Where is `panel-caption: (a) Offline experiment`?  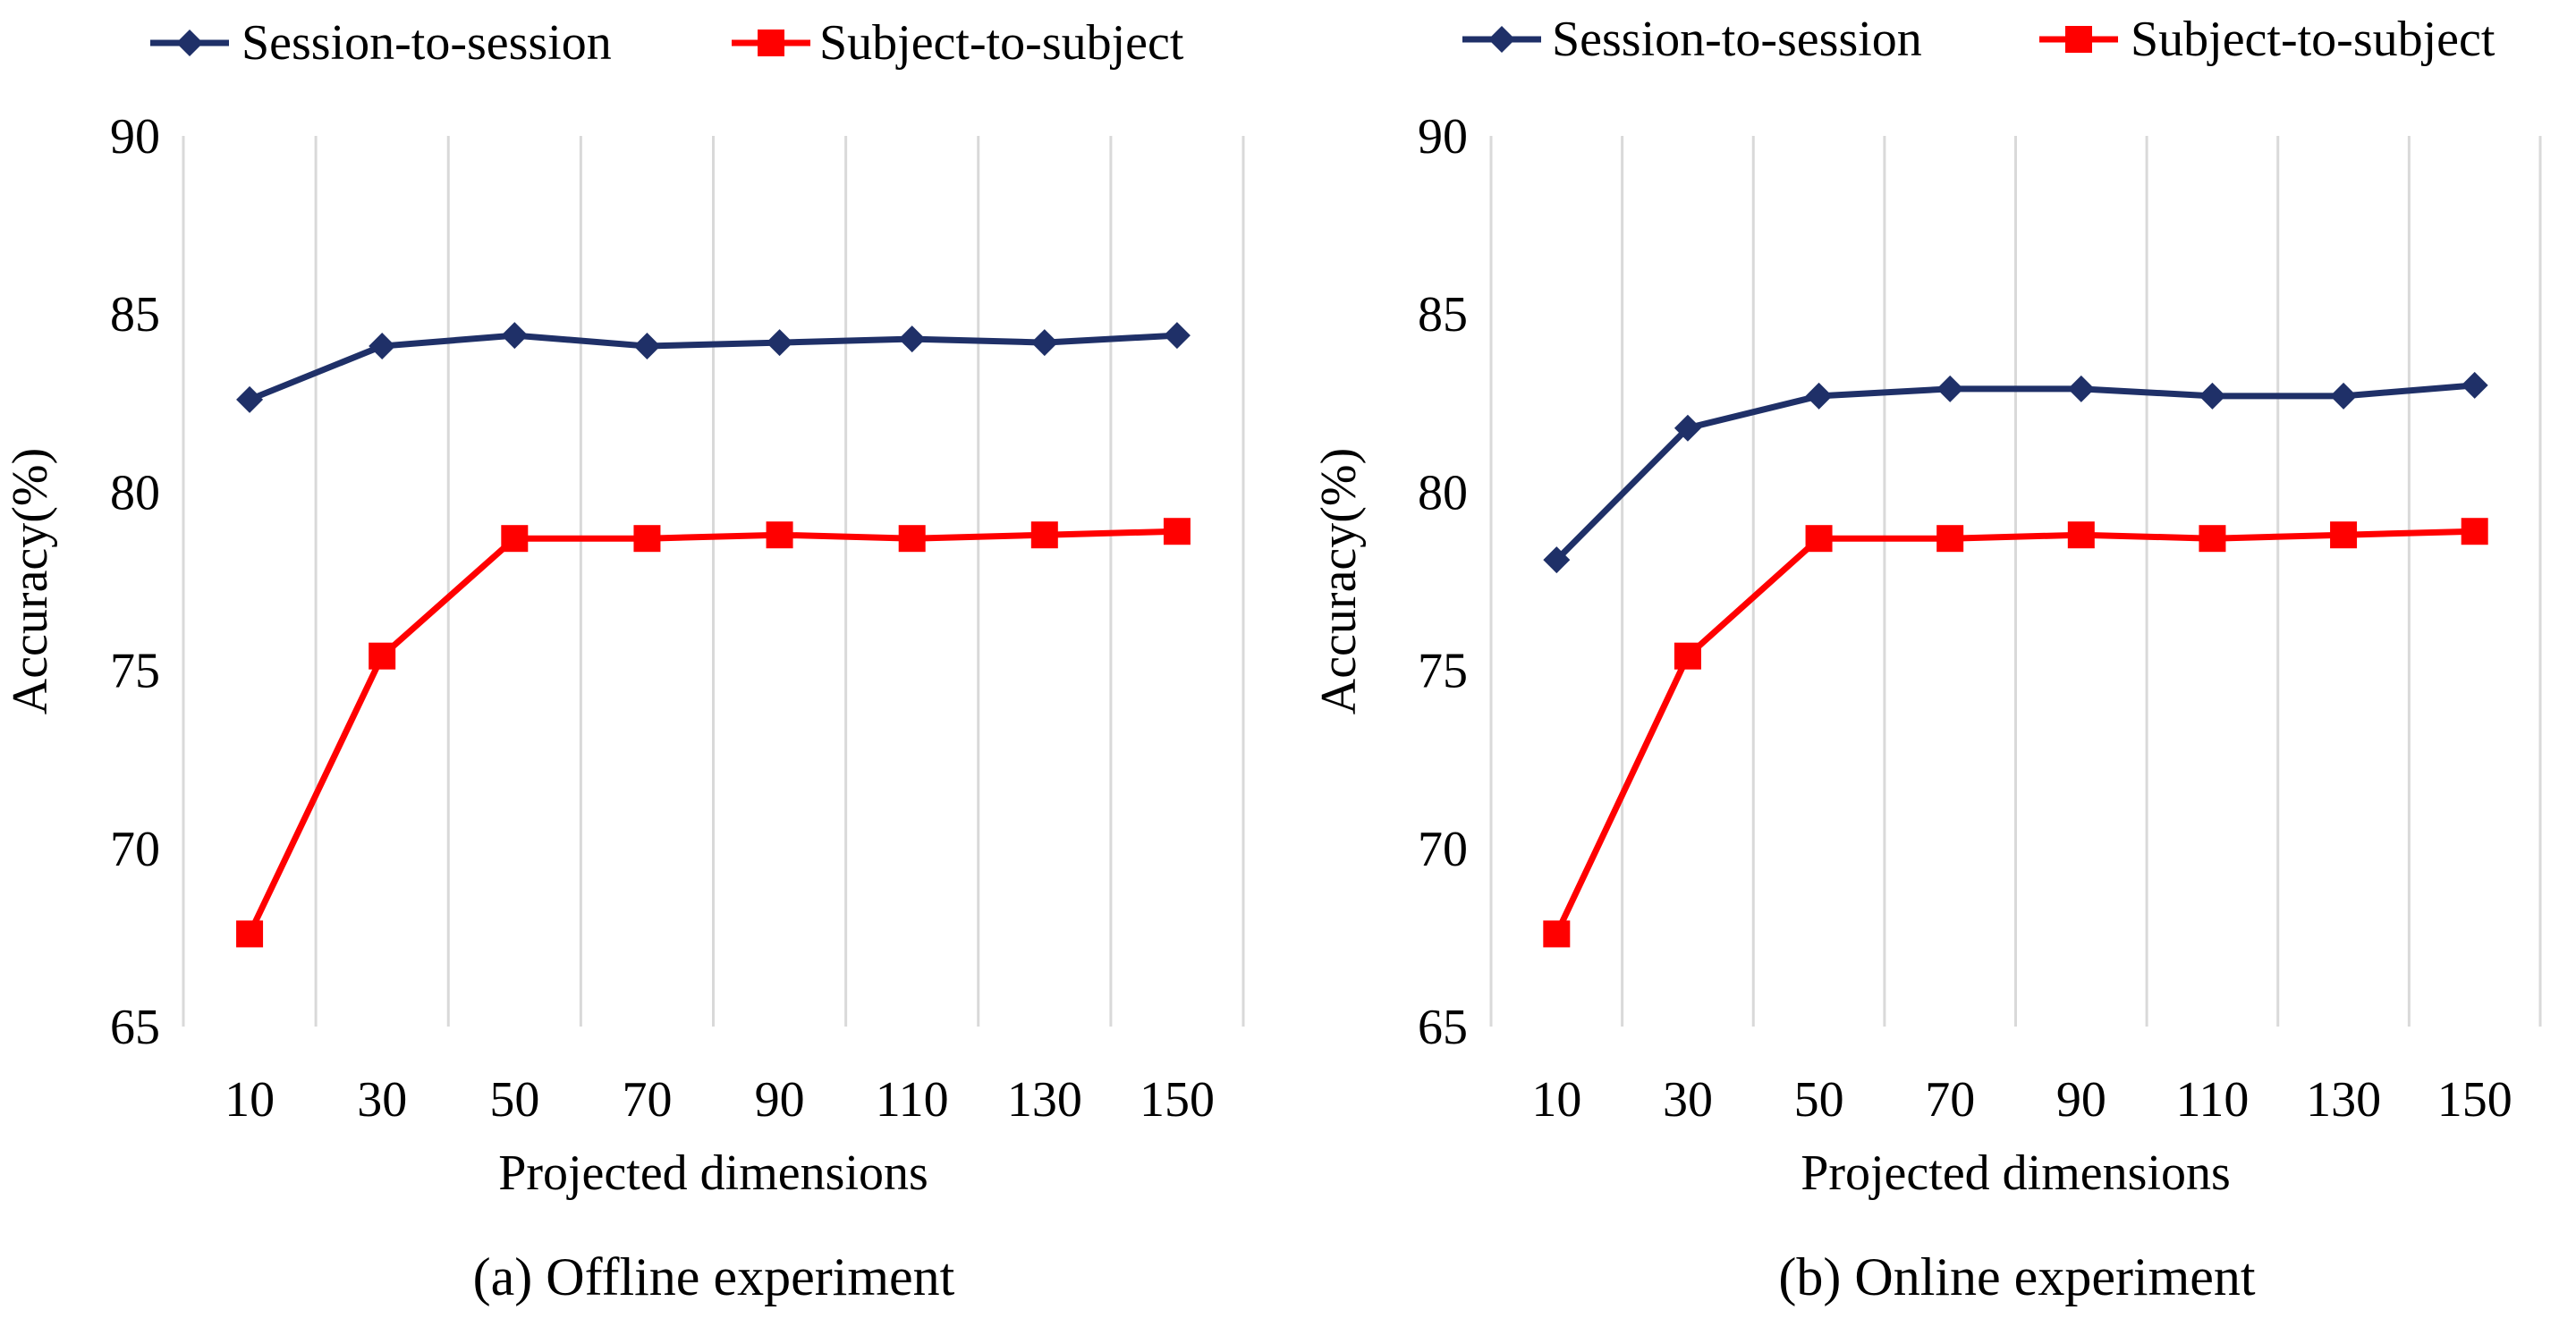 panel-caption: (a) Offline experiment is located at coordinates (714, 1276).